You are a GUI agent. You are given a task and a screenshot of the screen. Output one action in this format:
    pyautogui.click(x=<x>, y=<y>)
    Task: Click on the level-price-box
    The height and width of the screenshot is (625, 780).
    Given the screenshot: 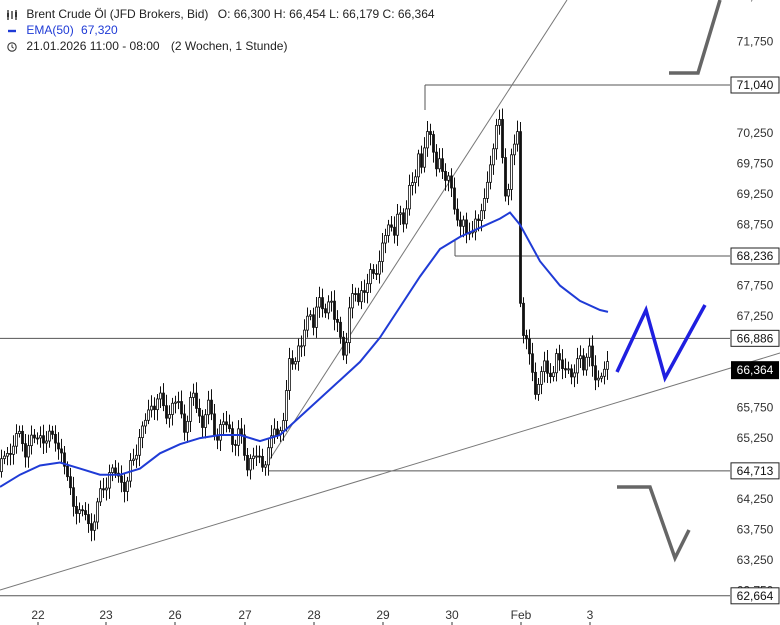 What is the action you would take?
    pyautogui.click(x=755, y=471)
    